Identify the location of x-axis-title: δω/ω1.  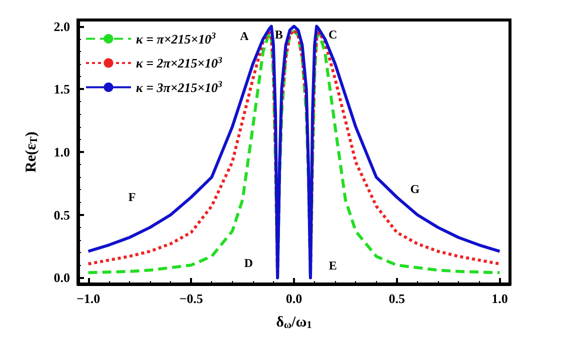
(294, 322).